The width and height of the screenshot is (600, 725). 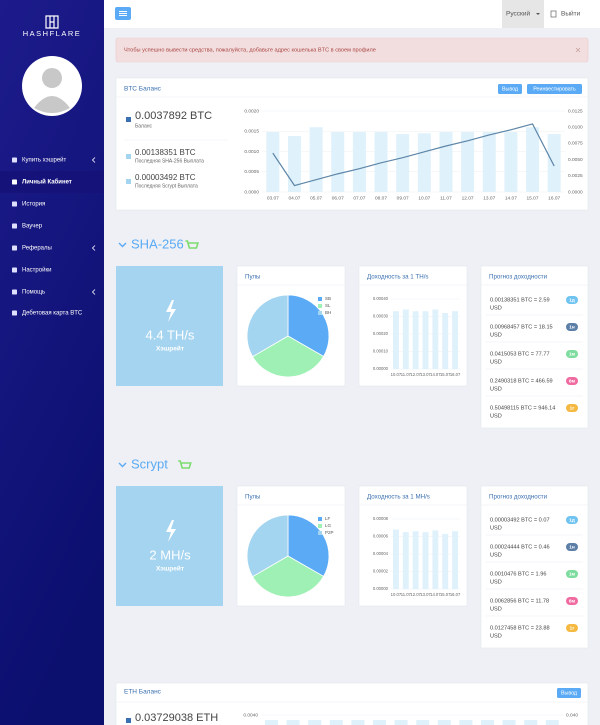 I want to click on y2-tick-label: 0.0100, so click(x=575, y=127).